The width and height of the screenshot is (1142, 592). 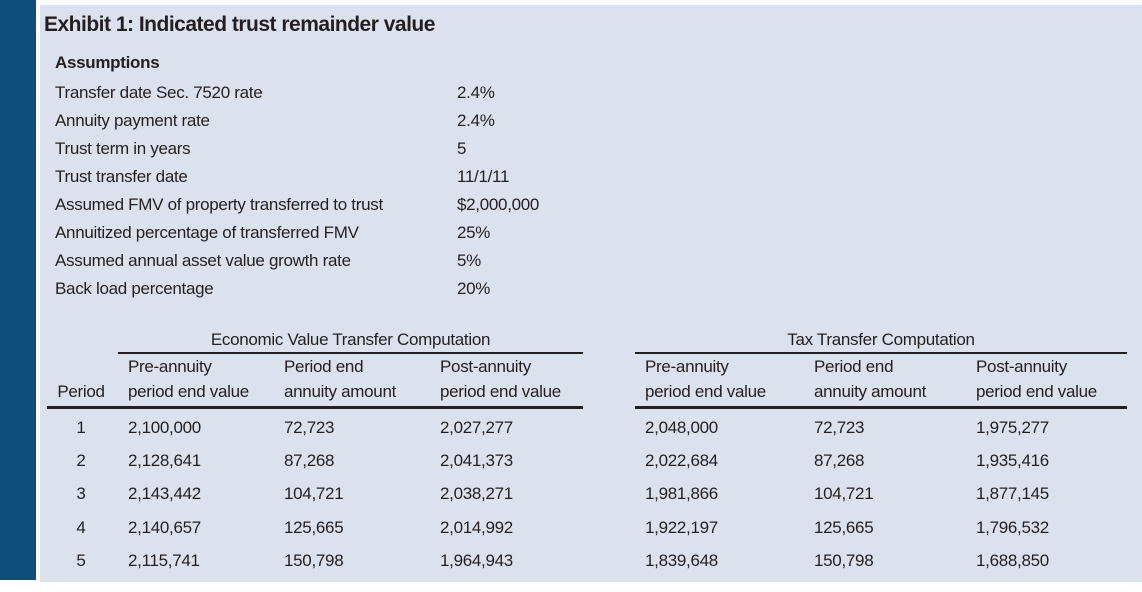 What do you see at coordinates (164, 494) in the screenshot?
I see `table-cell: 2,143,442` at bounding box center [164, 494].